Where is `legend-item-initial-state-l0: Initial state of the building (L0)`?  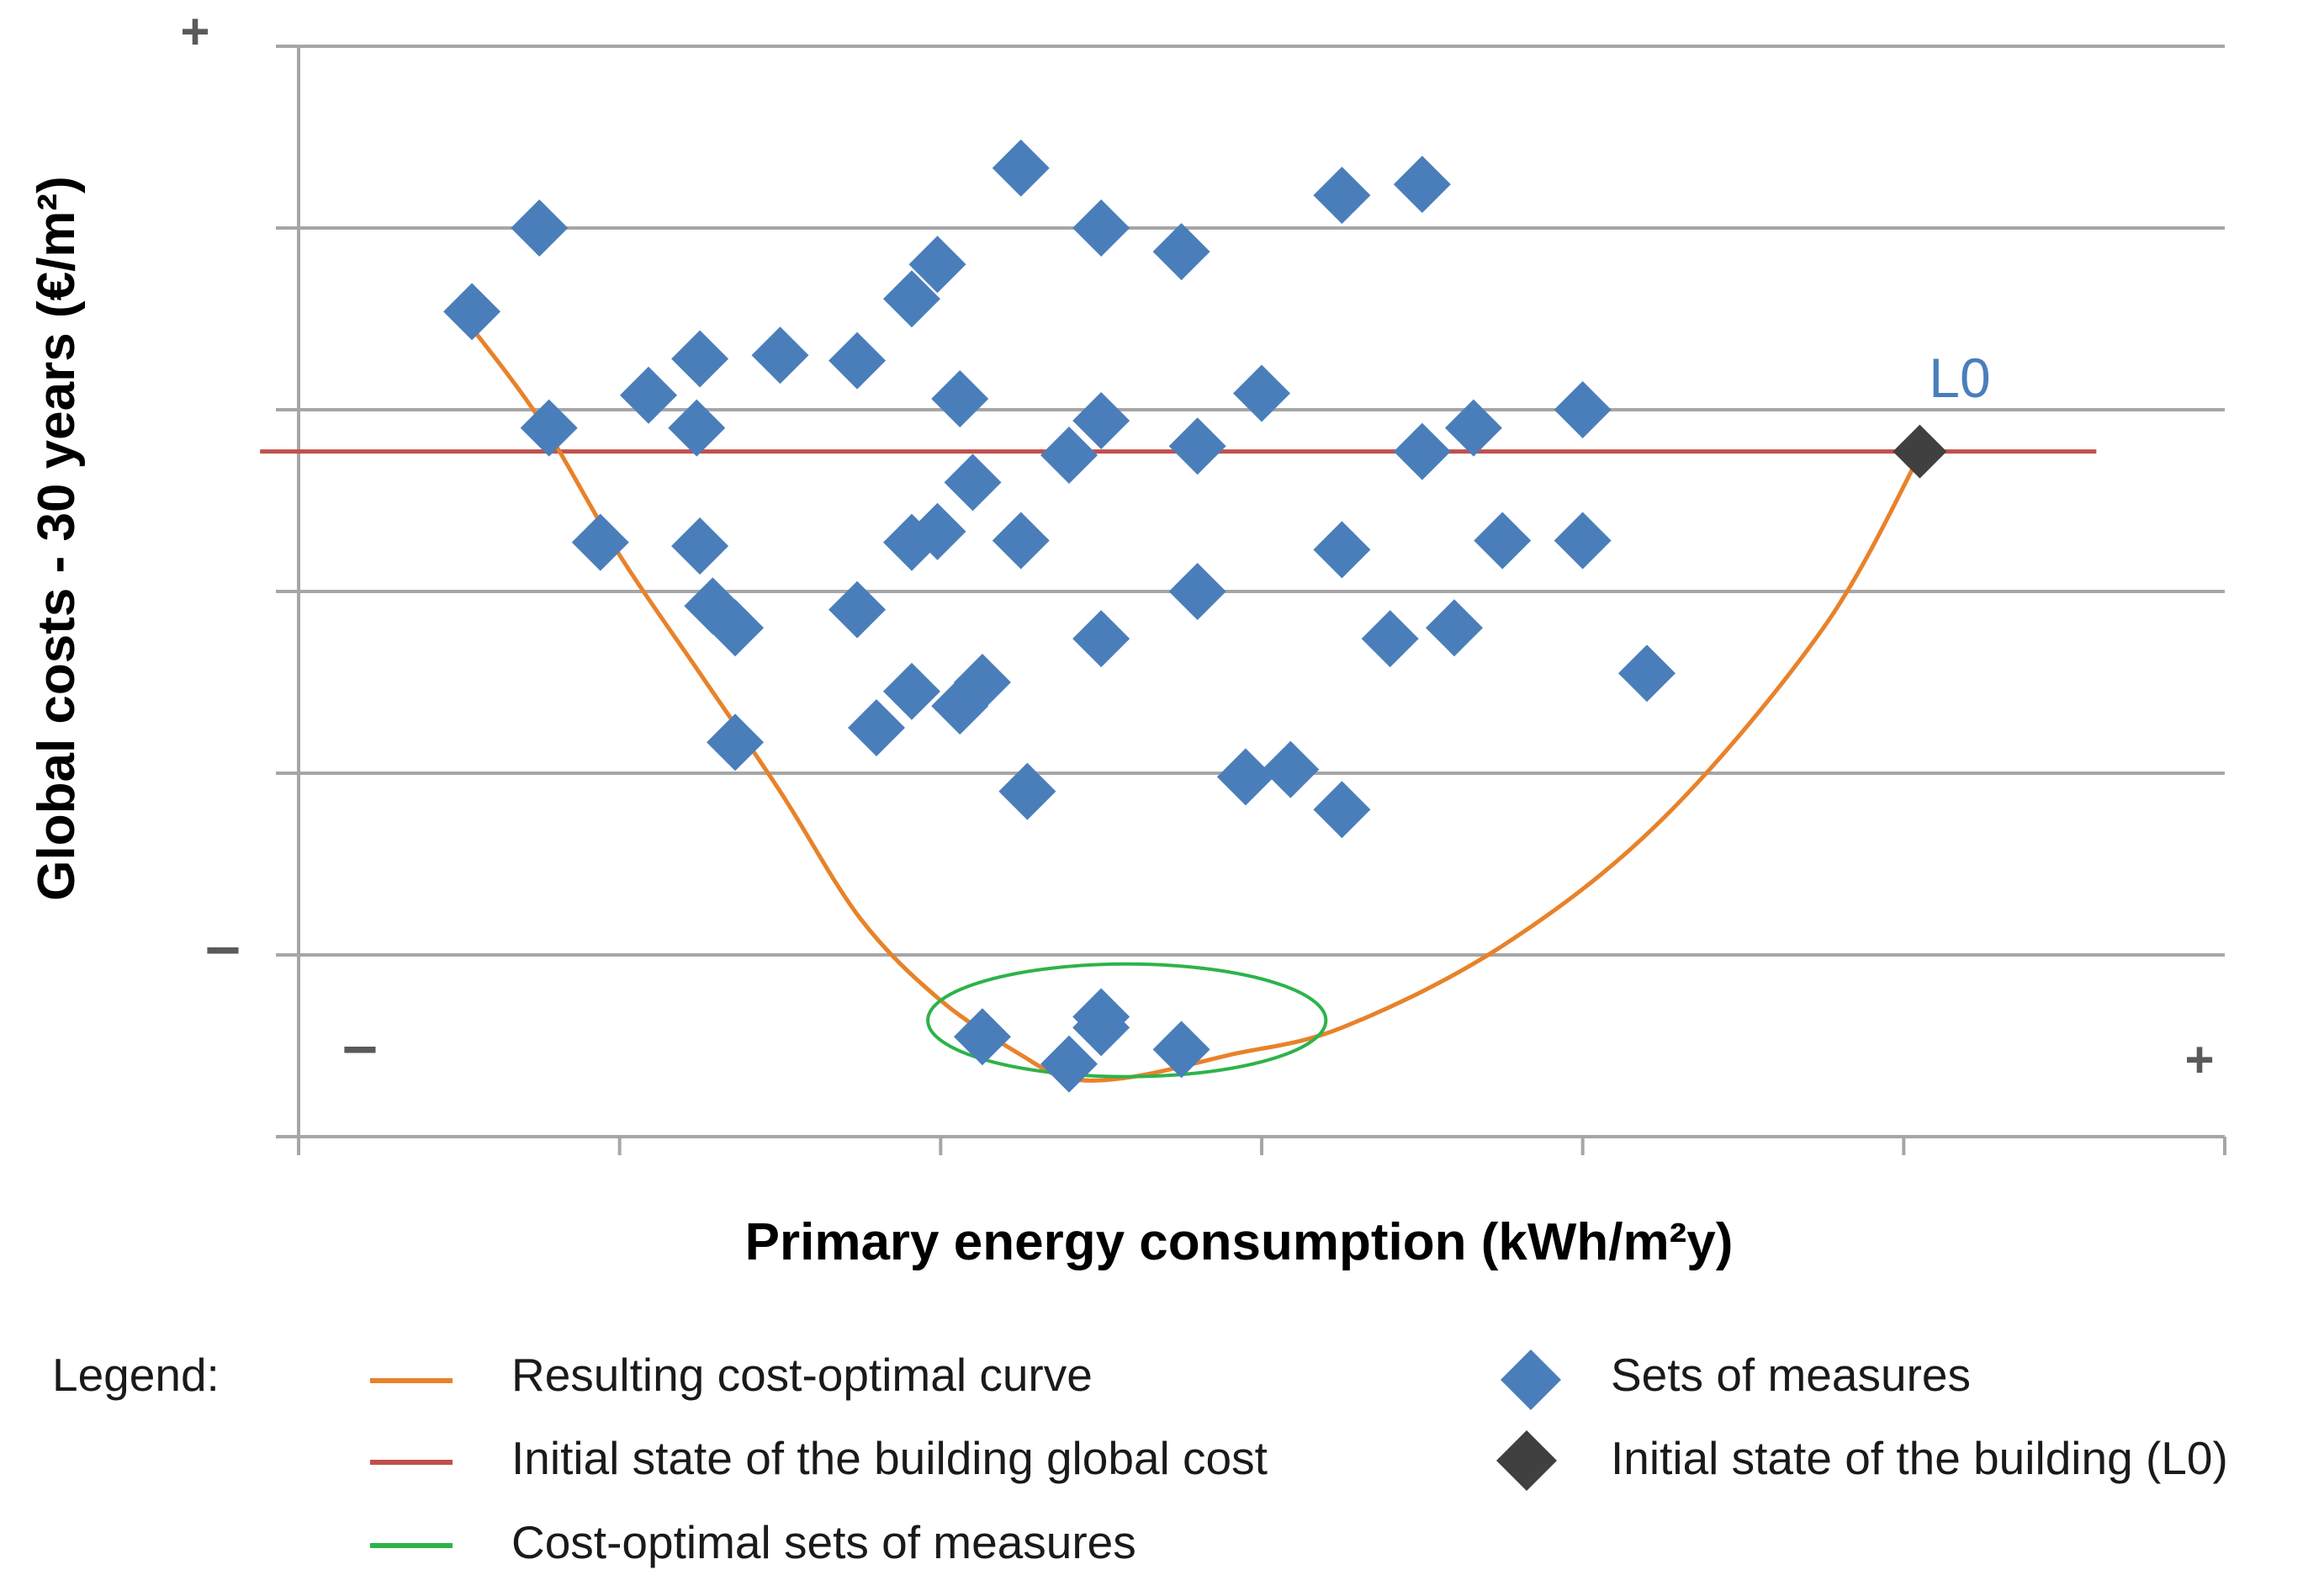
legend-item-initial-state-l0: Initial state of the building (L0) is located at coordinates (1920, 1458).